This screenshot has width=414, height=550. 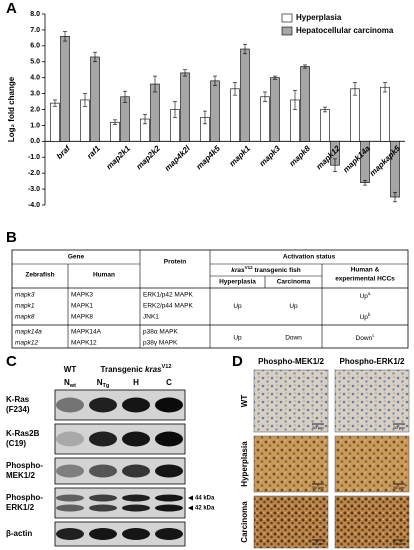 I want to click on table-header: Carcinoma, so click(x=294, y=282).